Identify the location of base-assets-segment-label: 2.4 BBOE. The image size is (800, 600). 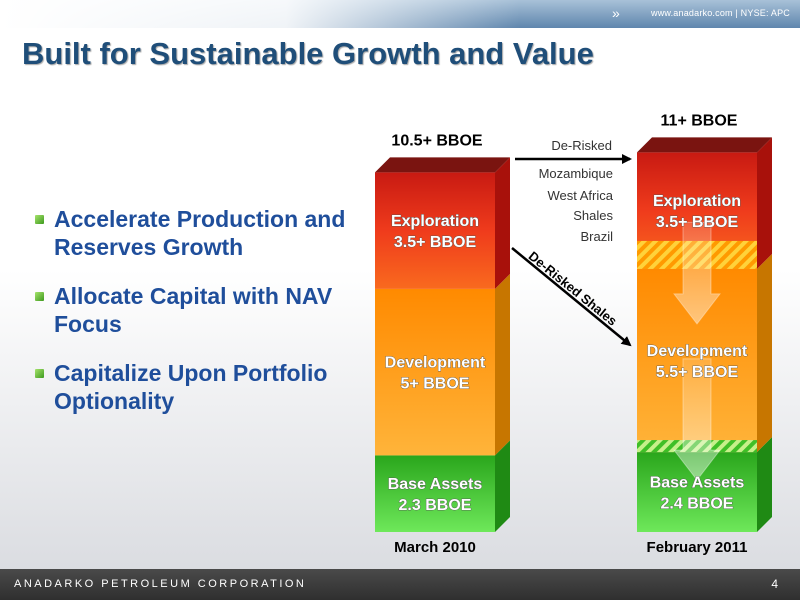
(697, 504).